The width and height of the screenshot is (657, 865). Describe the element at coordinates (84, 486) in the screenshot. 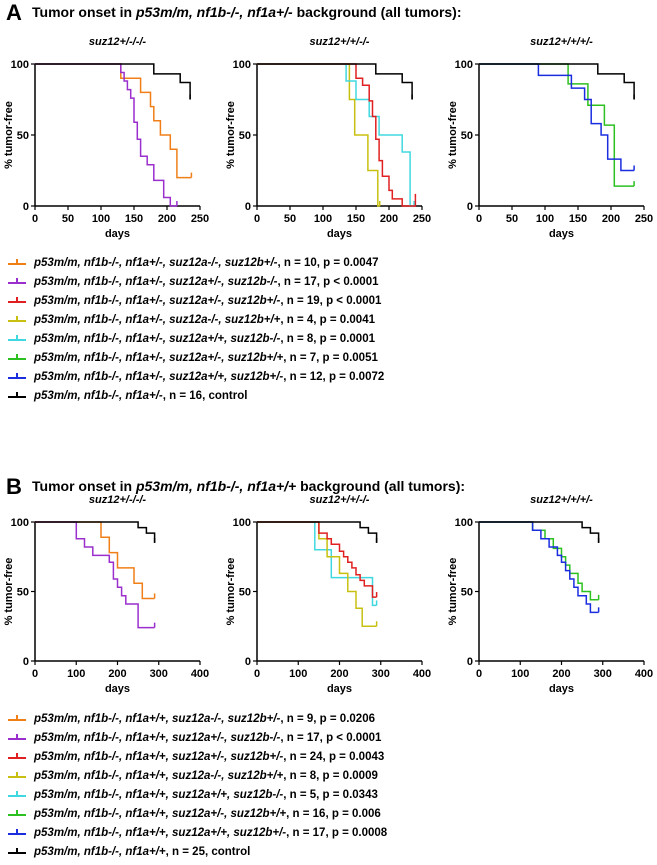

I see `panel-b-title-prefix: Tumor onset in` at that location.